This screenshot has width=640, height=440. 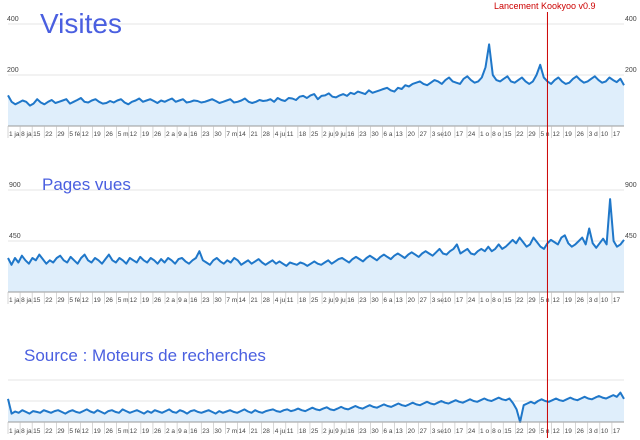 What do you see at coordinates (472, 431) in the screenshot?
I see `x-tick-label-3-38: 24` at bounding box center [472, 431].